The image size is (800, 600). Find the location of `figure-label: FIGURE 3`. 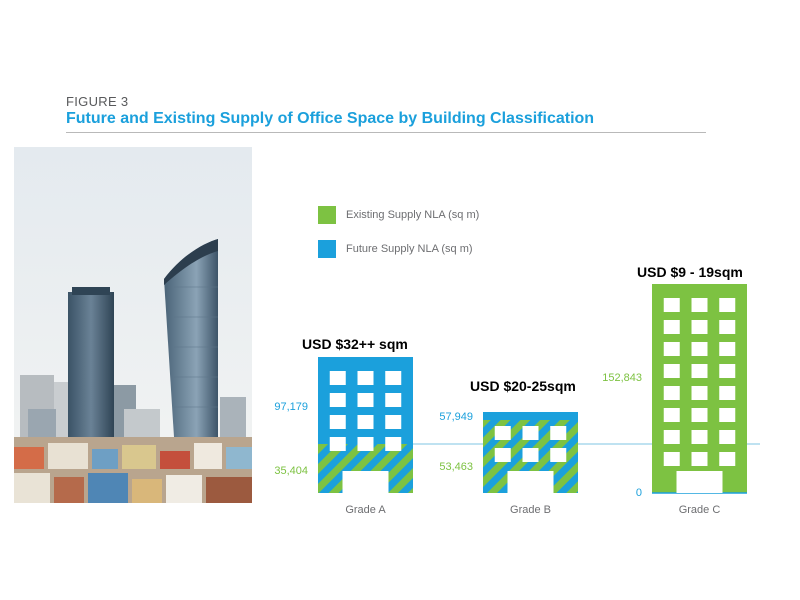

figure-label: FIGURE 3 is located at coordinates (97, 101).